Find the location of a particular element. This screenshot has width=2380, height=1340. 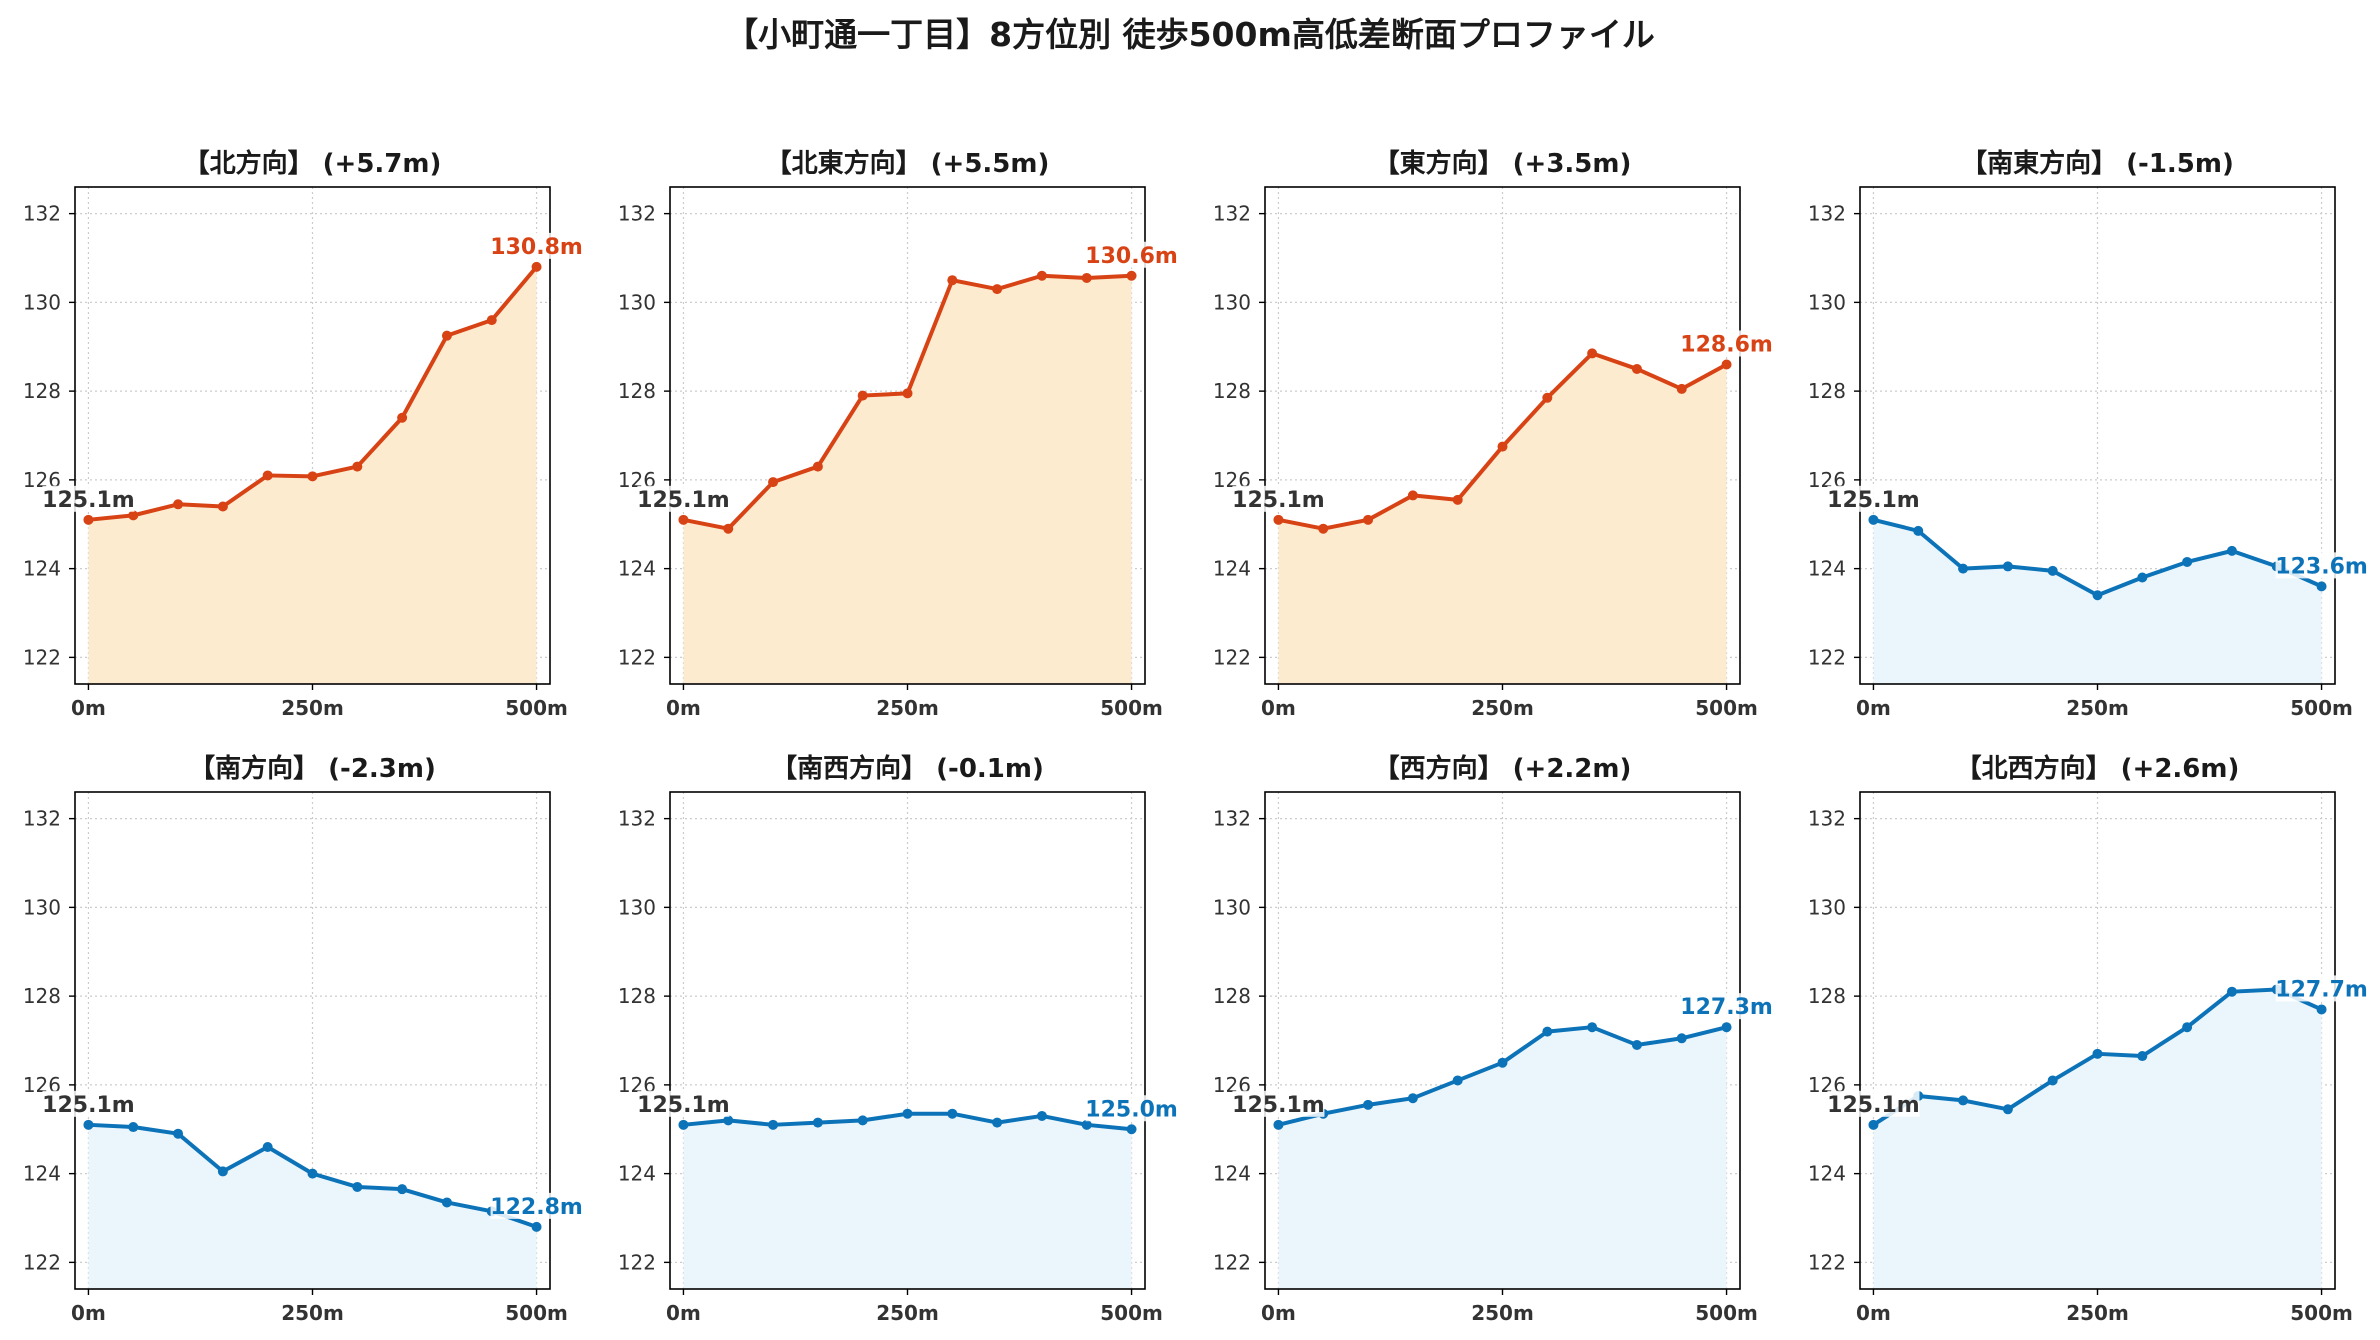

chart-title: 【南西方向】 (-0.1m) is located at coordinates (907, 768).